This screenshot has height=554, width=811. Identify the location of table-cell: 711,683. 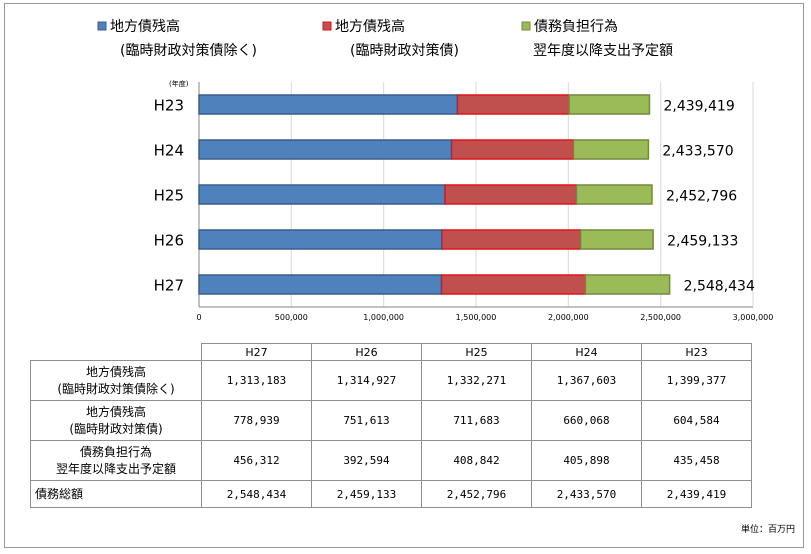
(476, 420).